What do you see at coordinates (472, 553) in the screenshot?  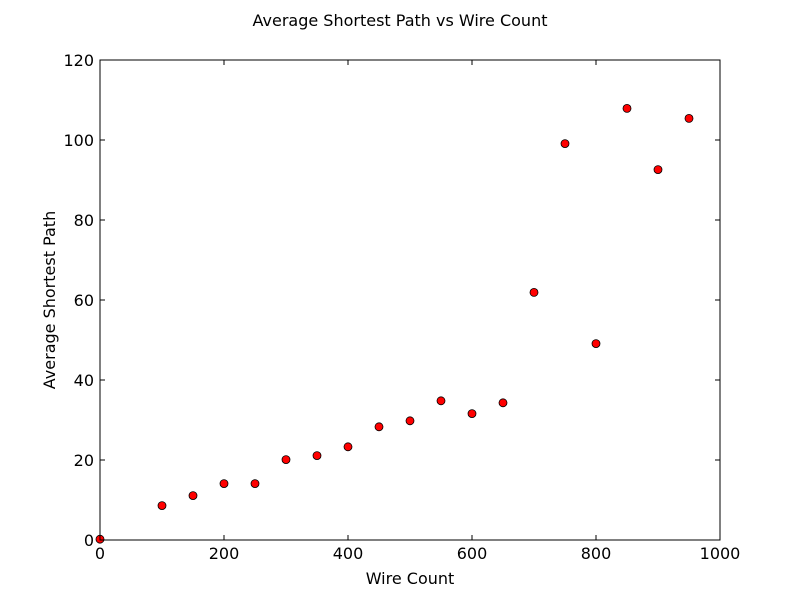 I see `x-tick-label: 600` at bounding box center [472, 553].